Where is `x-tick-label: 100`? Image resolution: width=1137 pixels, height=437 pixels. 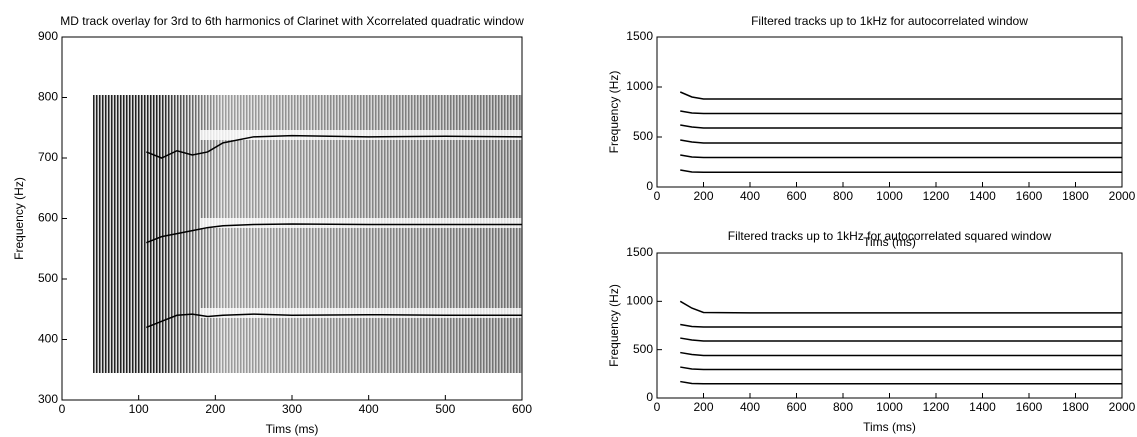 x-tick-label: 100 is located at coordinates (139, 409).